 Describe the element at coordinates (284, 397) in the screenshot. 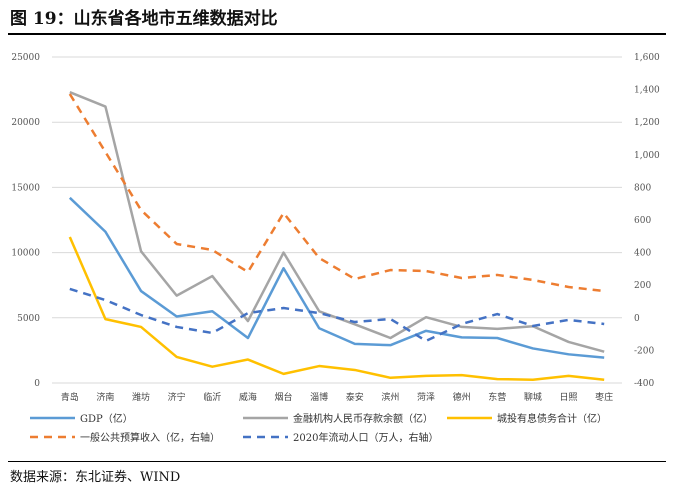

I see `x-tick-label: 烟台` at that location.